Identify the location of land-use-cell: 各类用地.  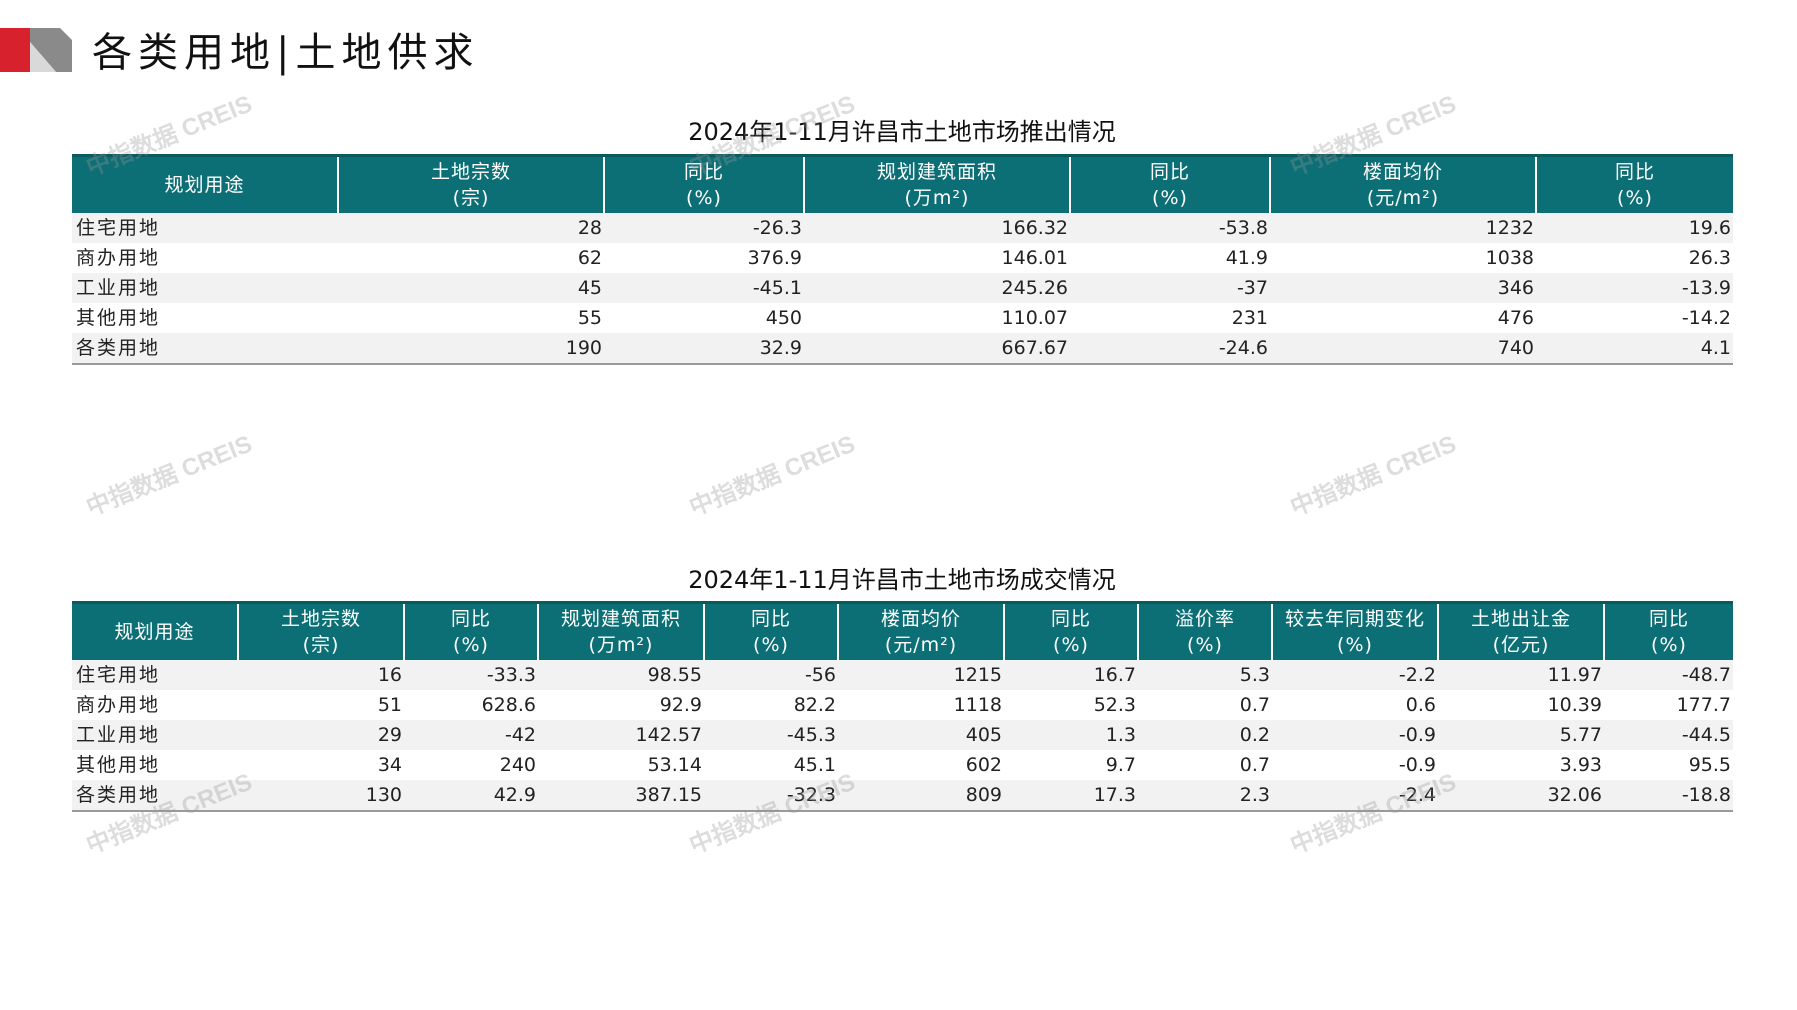
(155, 796).